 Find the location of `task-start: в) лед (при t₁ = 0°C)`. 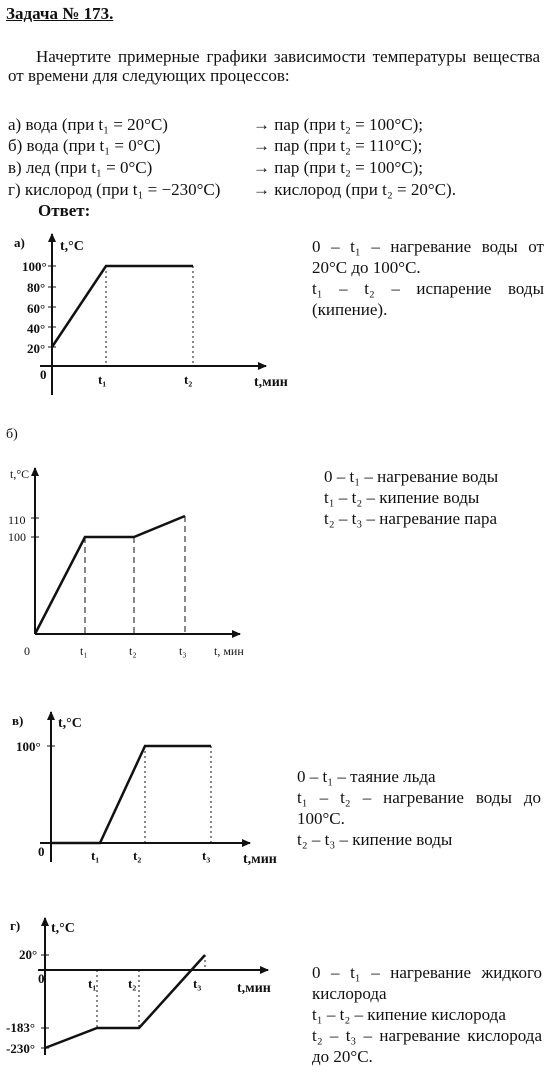

task-start: в) лед (при t₁ = 0°C) is located at coordinates (80, 167).